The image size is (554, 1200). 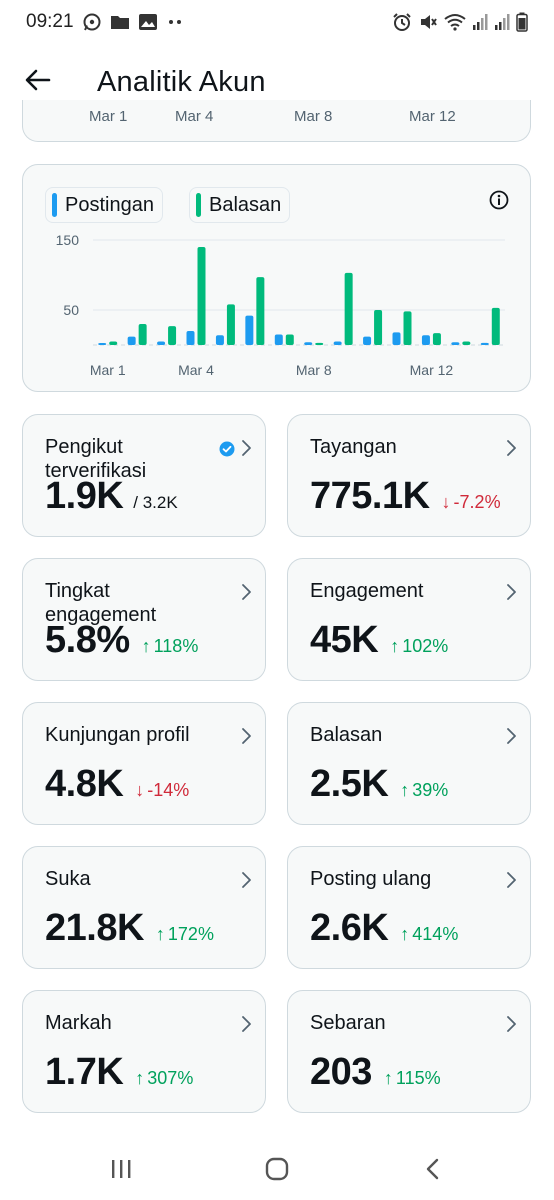 What do you see at coordinates (117, 784) in the screenshot?
I see `stat-value-row: 4.8K ↓ -14%` at bounding box center [117, 784].